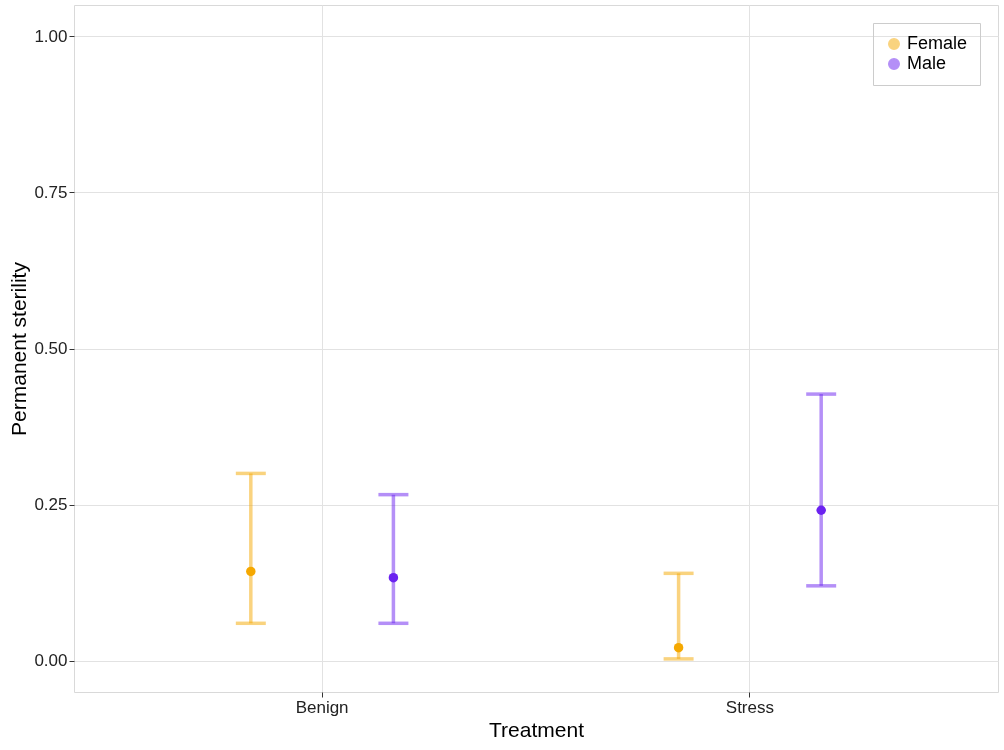  Describe the element at coordinates (51, 36) in the screenshot. I see `y-tick-label: 1.00` at that location.